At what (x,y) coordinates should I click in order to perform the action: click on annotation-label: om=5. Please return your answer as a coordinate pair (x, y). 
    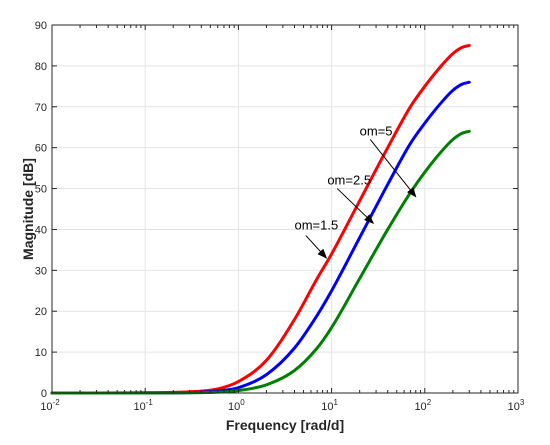
    Looking at the image, I should click on (376, 130).